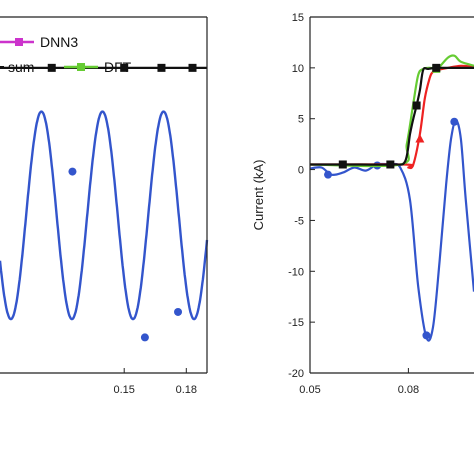 This screenshot has width=474, height=474. I want to click on legend-label-dnn3: DNN3, so click(59, 42).